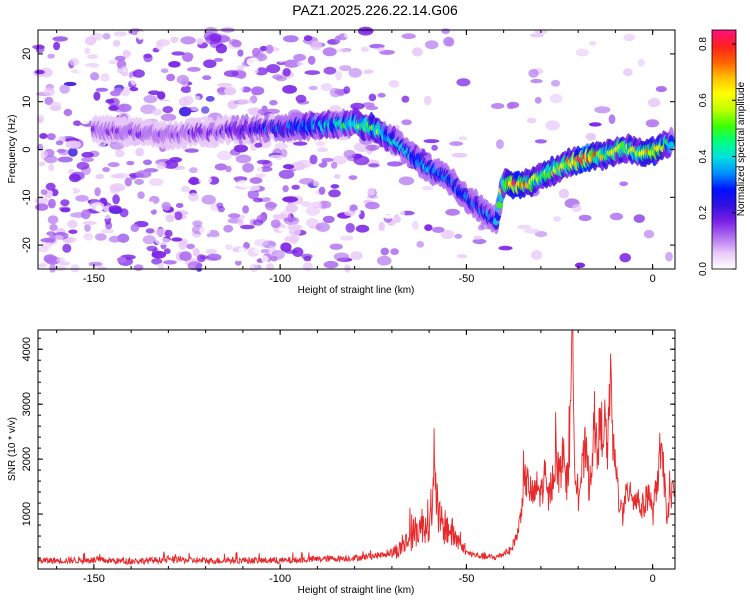 Image resolution: width=750 pixels, height=600 pixels. Describe the element at coordinates (27, 149) in the screenshot. I see `y-tick-label: 0` at that location.